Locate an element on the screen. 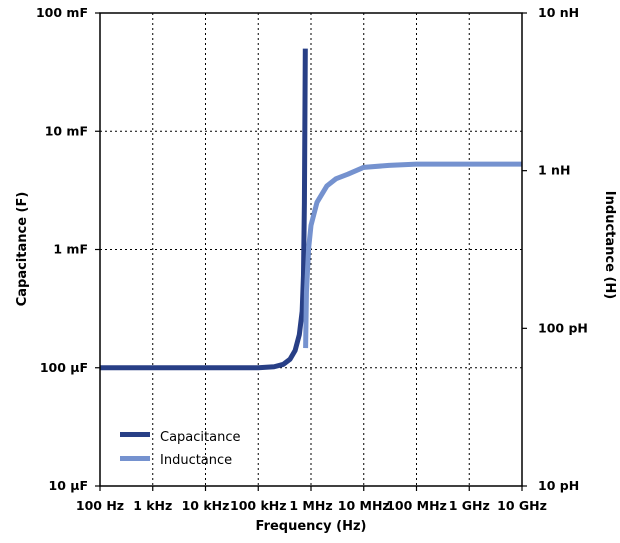  legend-swatch-capacitance is located at coordinates (135, 434).